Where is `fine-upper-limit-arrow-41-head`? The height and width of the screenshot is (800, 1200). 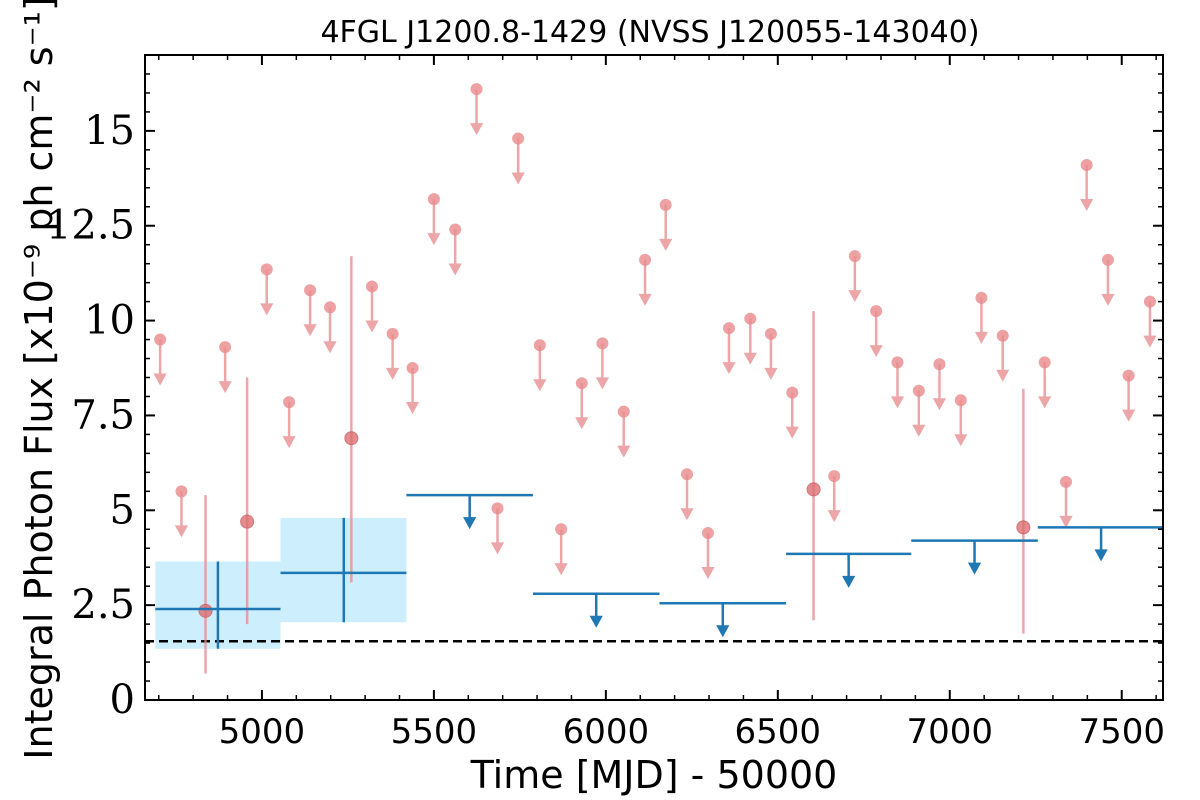 fine-upper-limit-arrow-41-head is located at coordinates (1129, 415).